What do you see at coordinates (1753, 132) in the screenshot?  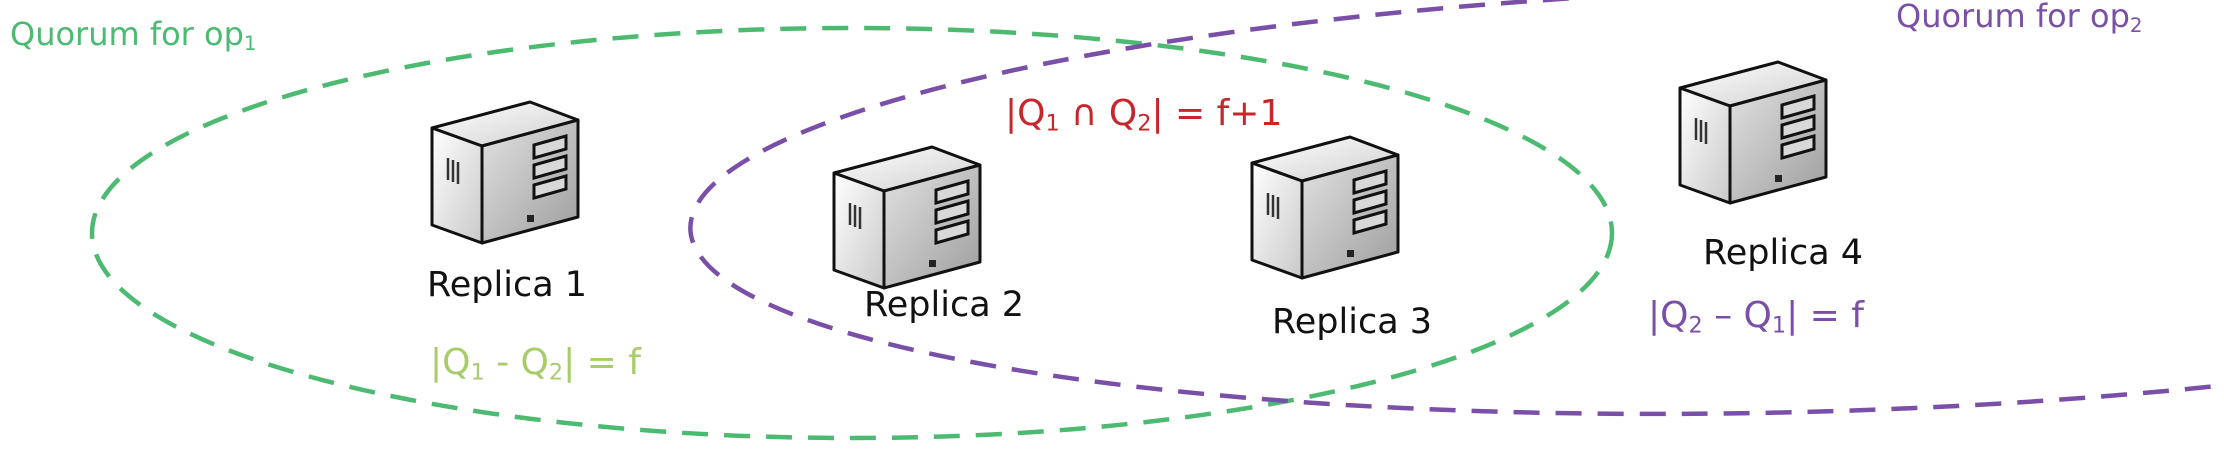 I see `replica-4-server-icon` at bounding box center [1753, 132].